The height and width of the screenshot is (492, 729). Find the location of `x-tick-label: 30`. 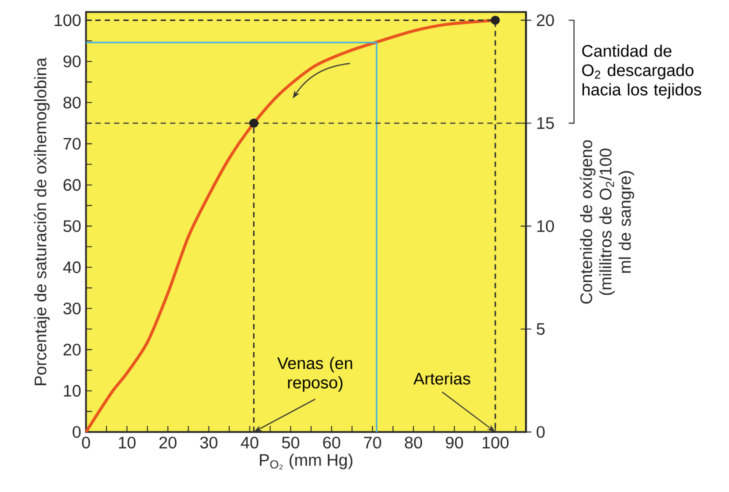

x-tick-label: 30 is located at coordinates (209, 442).